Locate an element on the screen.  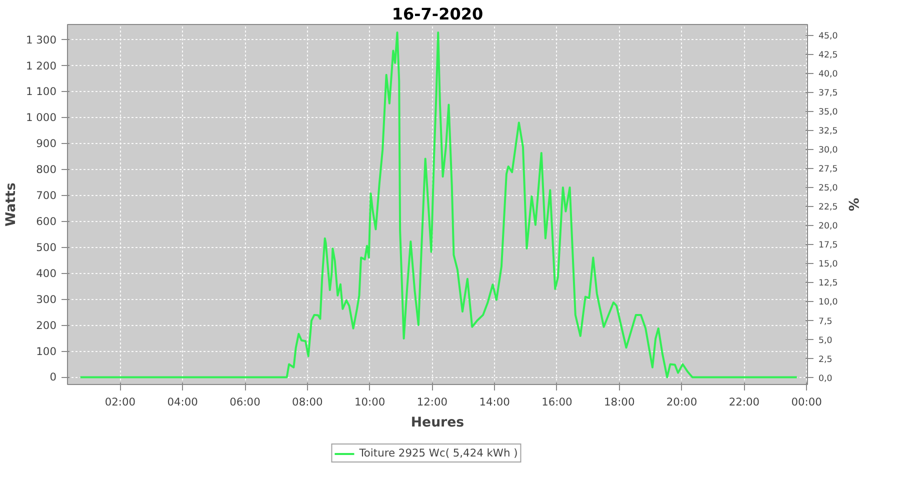
y2-tick-label: 12,5 is located at coordinates (828, 283).